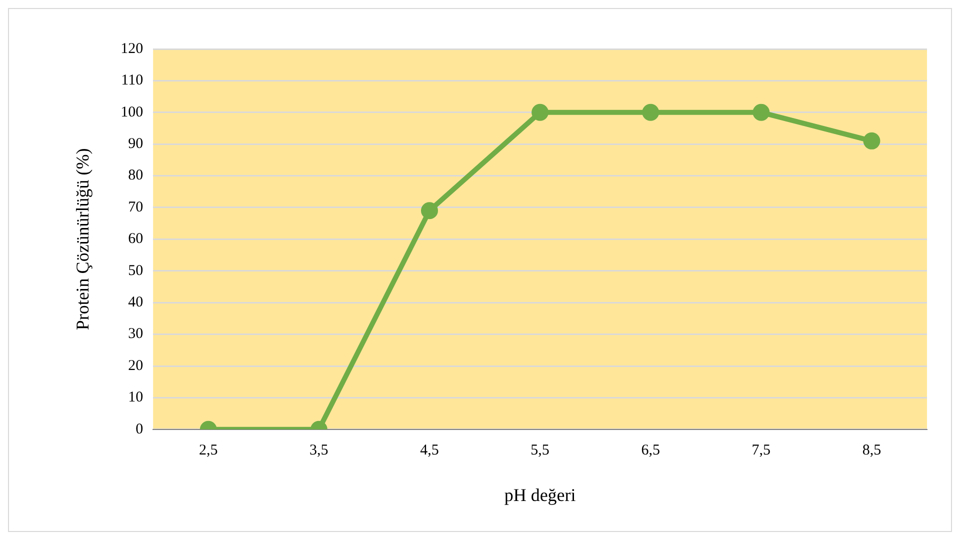  I want to click on y-tick-label: 70, so click(136, 207).